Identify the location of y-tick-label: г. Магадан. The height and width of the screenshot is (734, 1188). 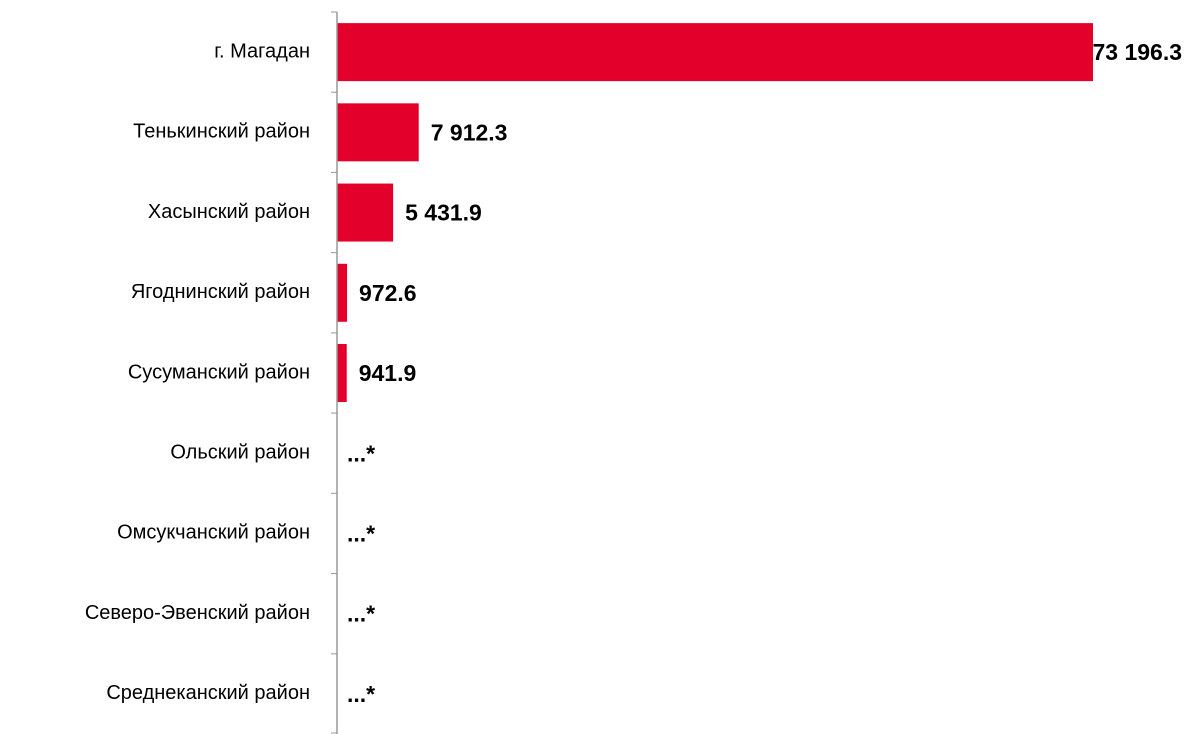
(262, 51).